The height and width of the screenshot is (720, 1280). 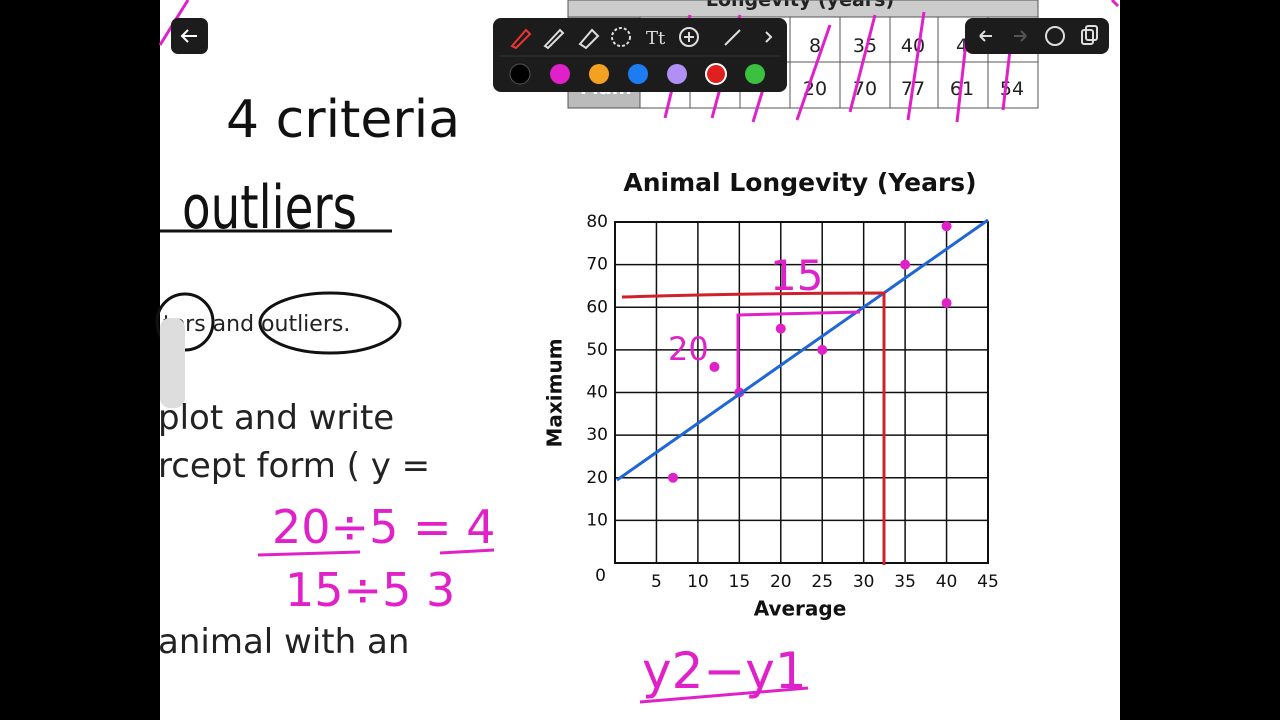 I want to click on x-tick-label: 35, so click(x=905, y=582).